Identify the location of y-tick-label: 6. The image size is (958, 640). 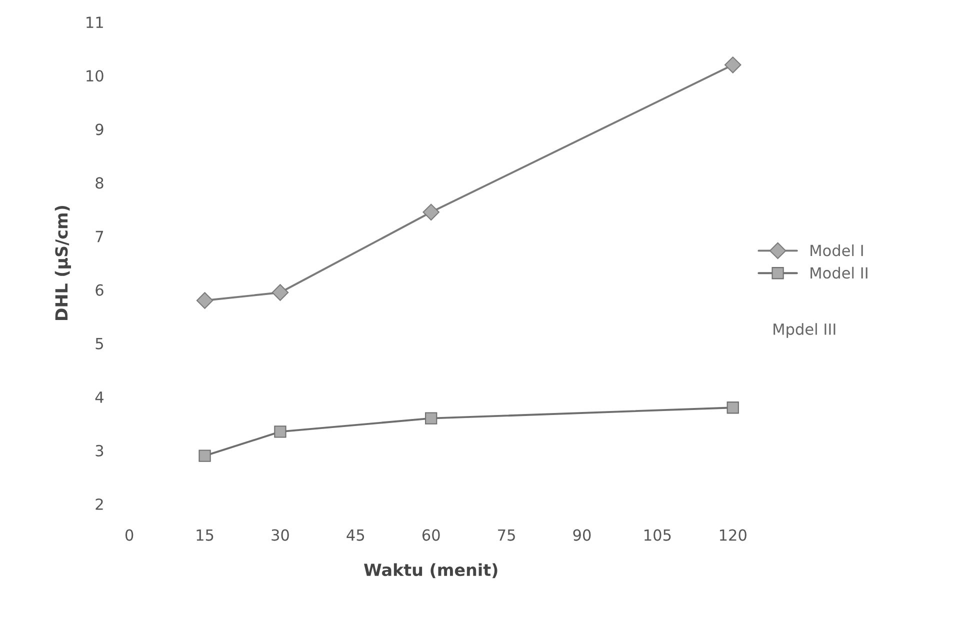
(100, 290).